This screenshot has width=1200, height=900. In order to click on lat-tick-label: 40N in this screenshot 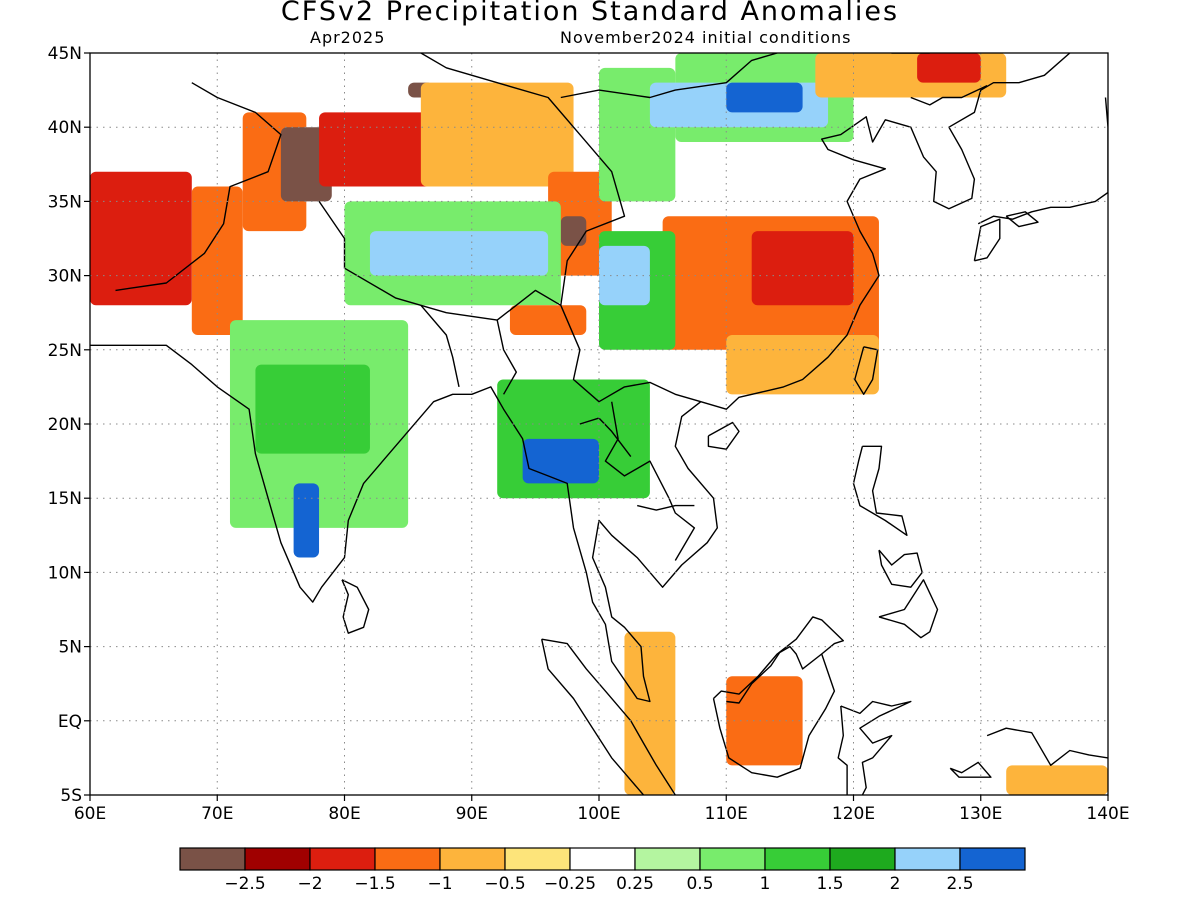, I will do `click(65, 128)`.